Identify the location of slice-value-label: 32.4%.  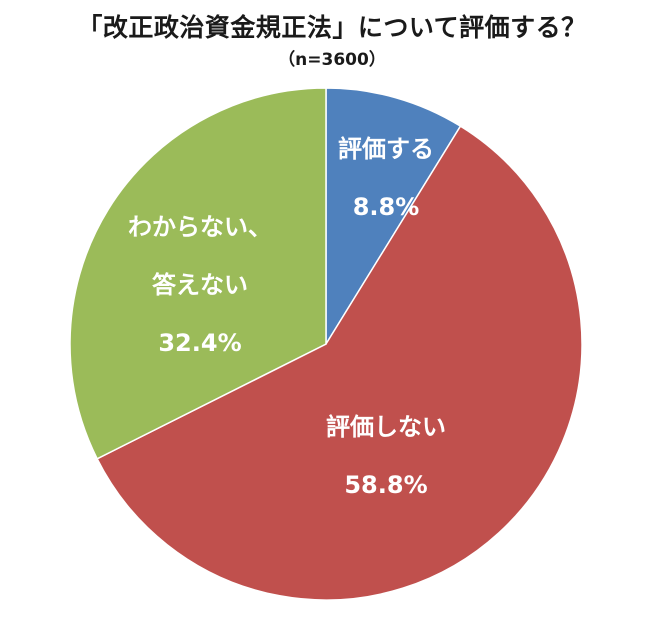
(199, 343).